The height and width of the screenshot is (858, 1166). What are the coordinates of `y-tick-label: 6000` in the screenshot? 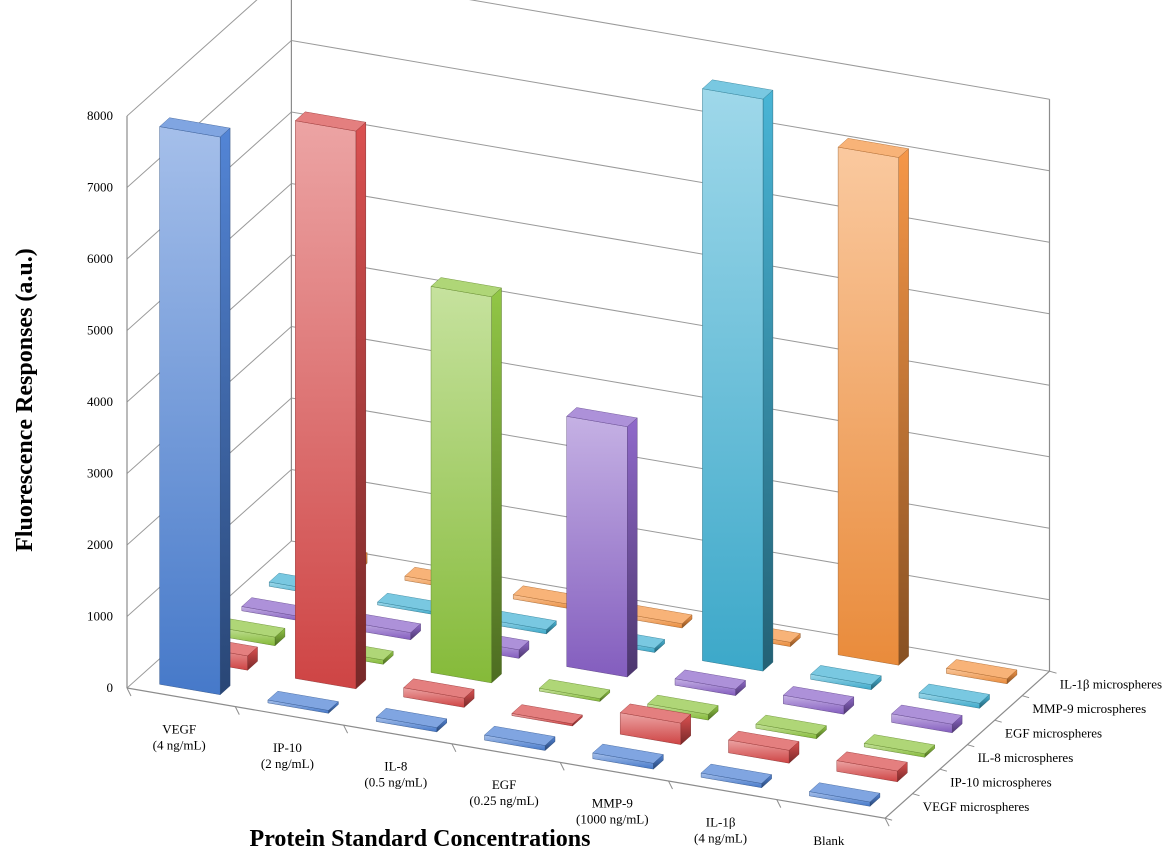 It's located at (100, 258).